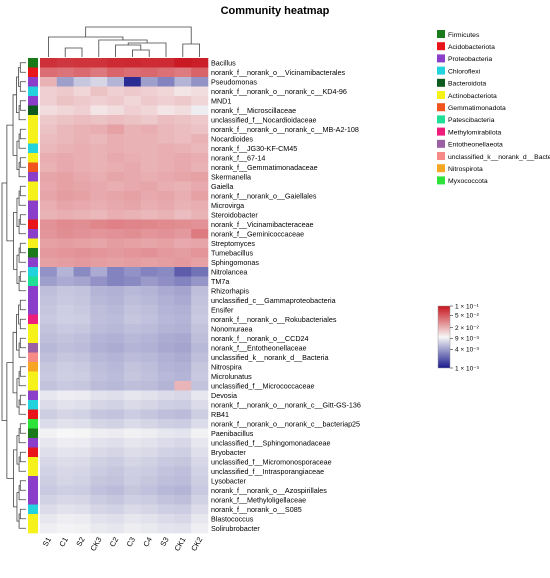 This screenshot has width=550, height=578. I want to click on row-label: norank_f__67-14, so click(238, 157).